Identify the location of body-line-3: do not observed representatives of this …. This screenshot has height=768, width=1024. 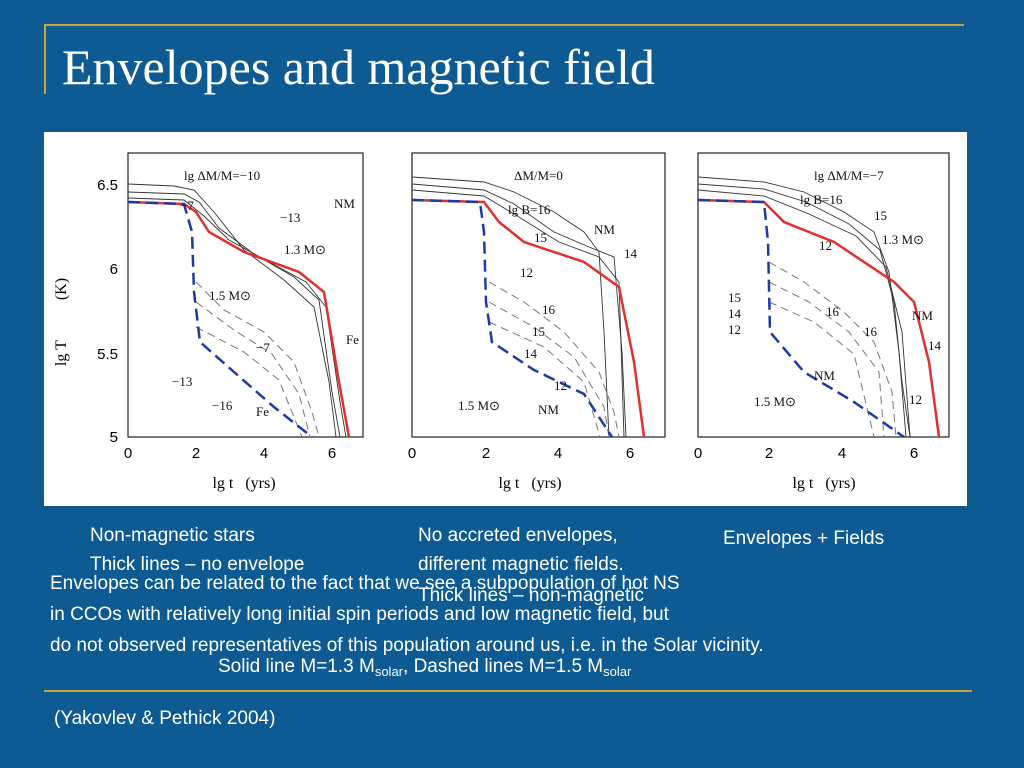
(407, 645).